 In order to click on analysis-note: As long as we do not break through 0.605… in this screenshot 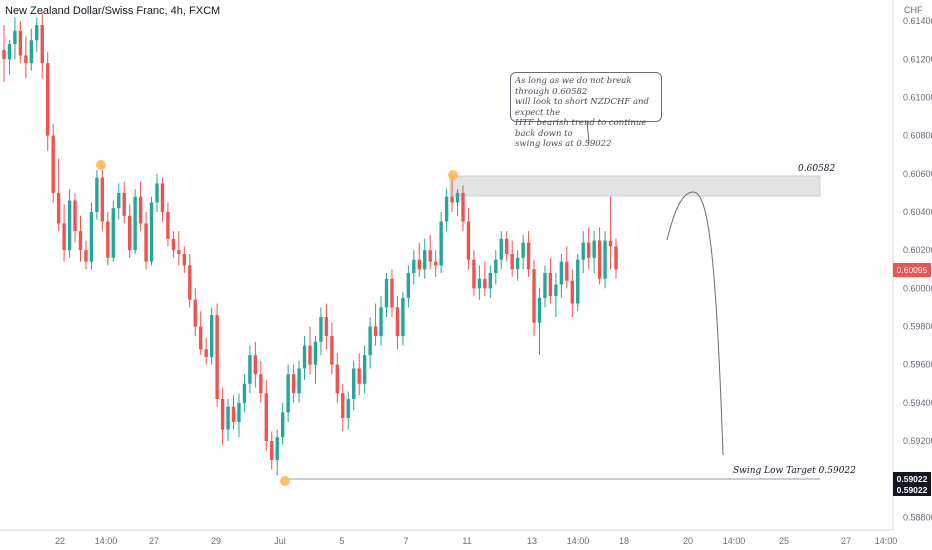, I will do `click(586, 110)`.